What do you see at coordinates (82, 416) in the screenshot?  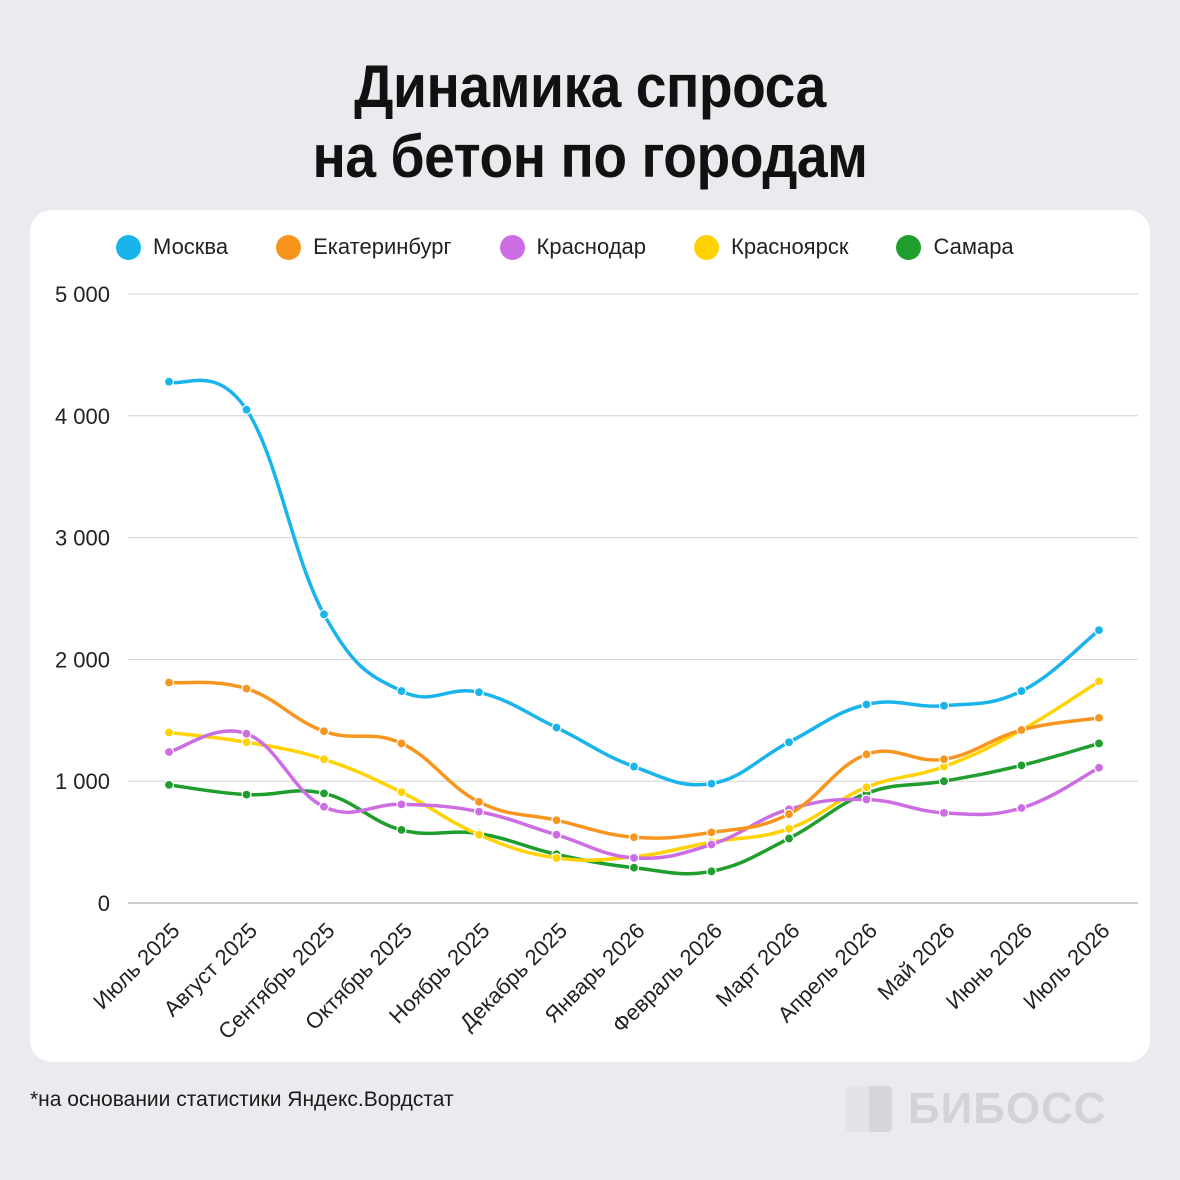 I see `y-tick-label: 4 000` at bounding box center [82, 416].